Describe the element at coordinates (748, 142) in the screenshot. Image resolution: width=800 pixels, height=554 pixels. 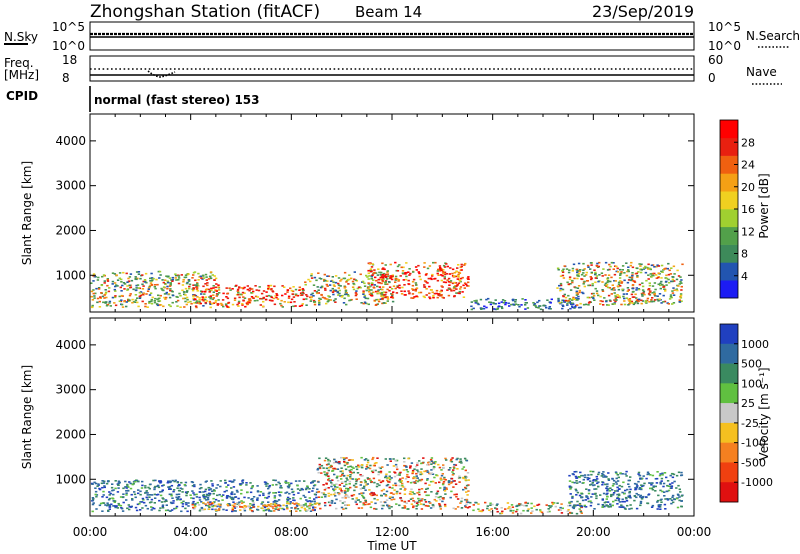
I see `power-colorbar-tick-label: 28` at that location.